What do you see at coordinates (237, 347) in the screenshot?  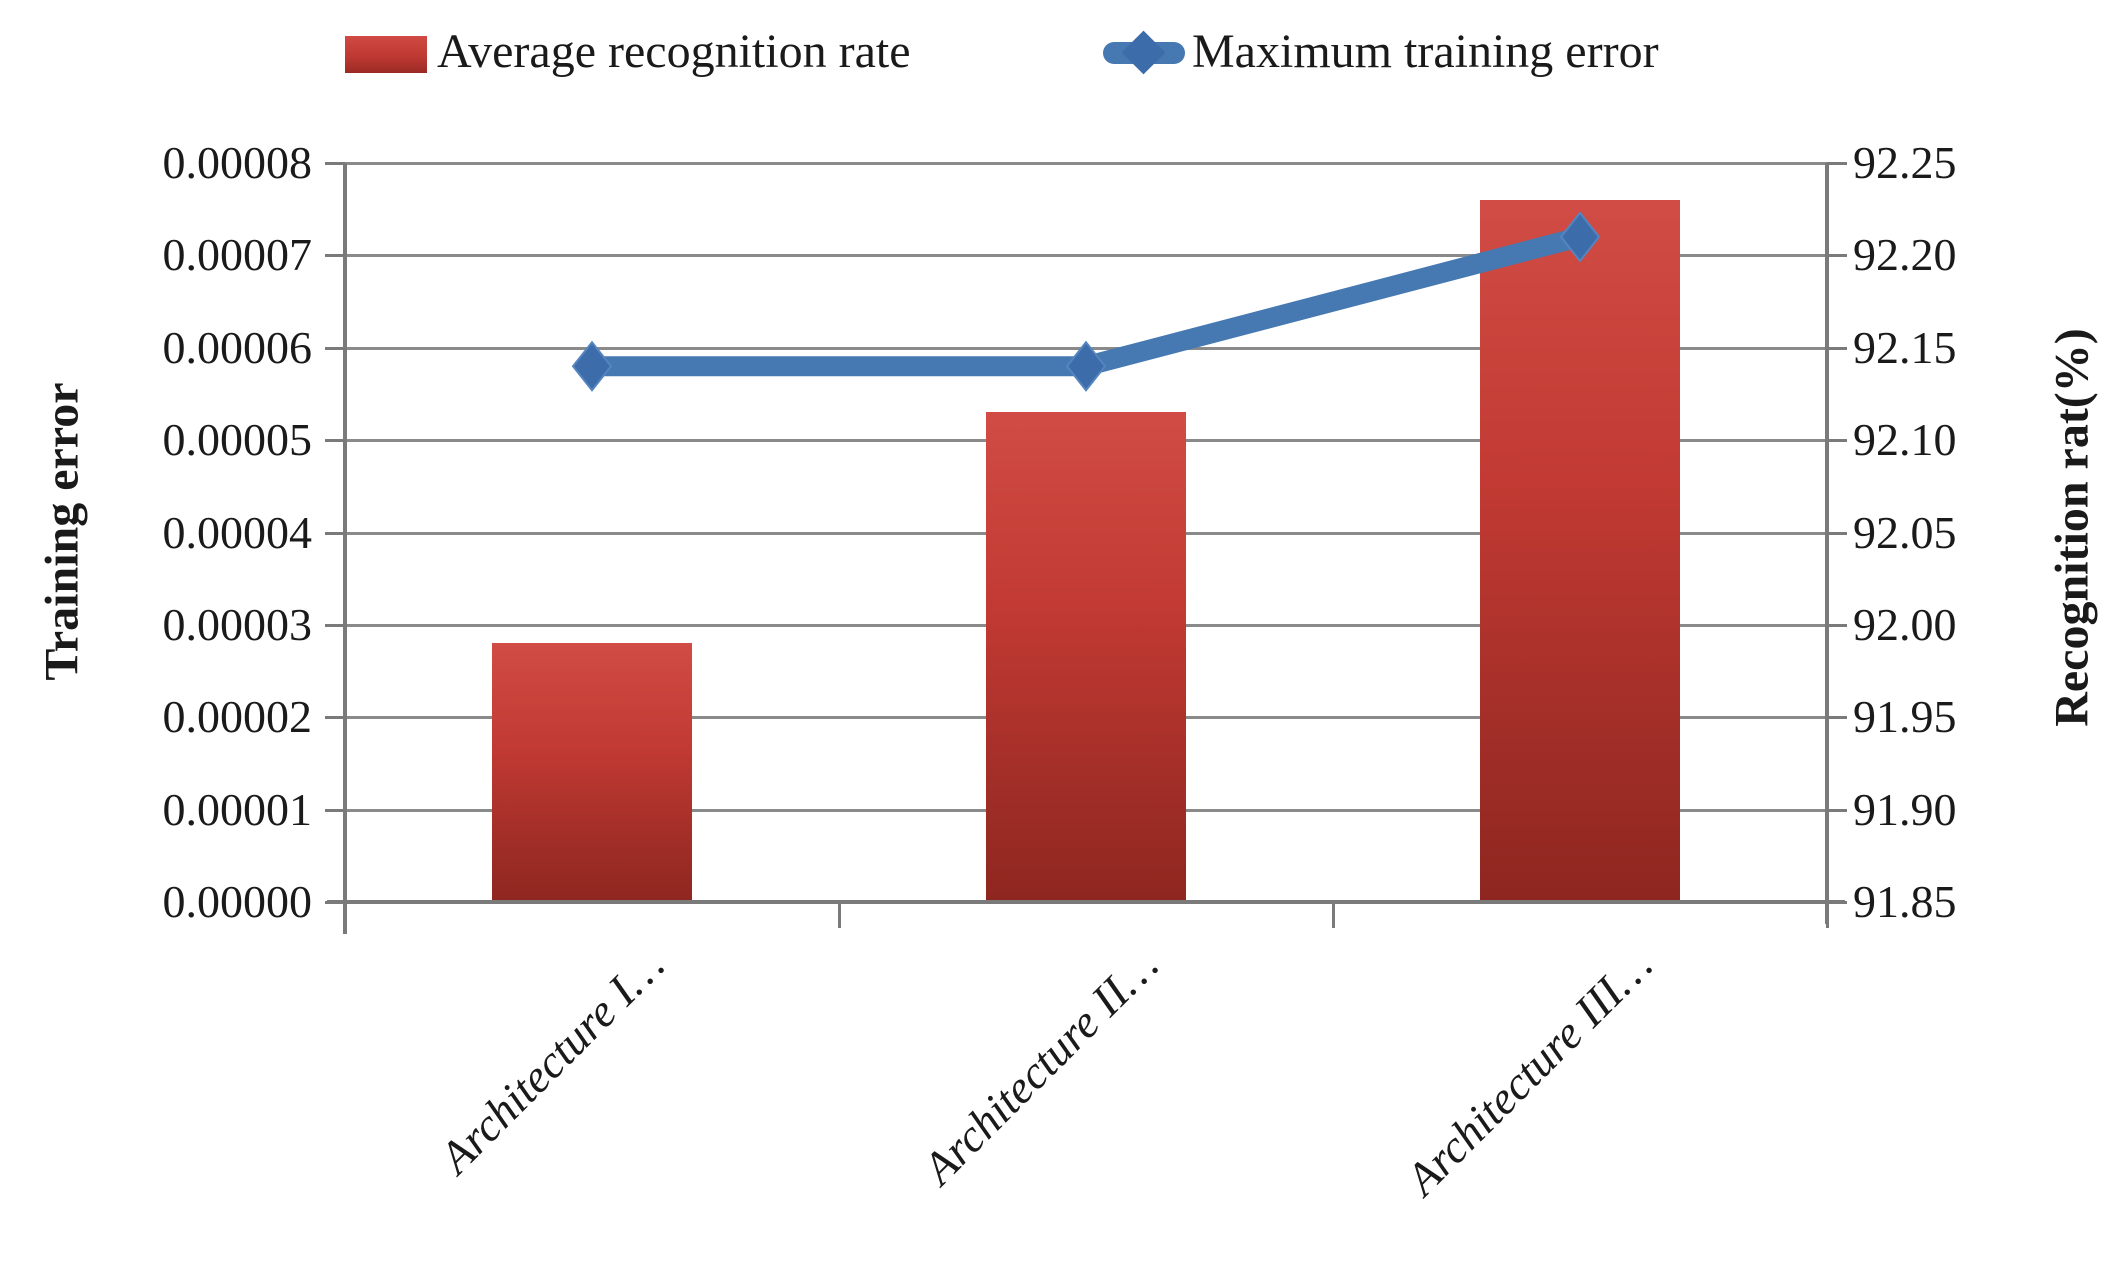 I see `left-axis-tick-label: 0.00006` at bounding box center [237, 347].